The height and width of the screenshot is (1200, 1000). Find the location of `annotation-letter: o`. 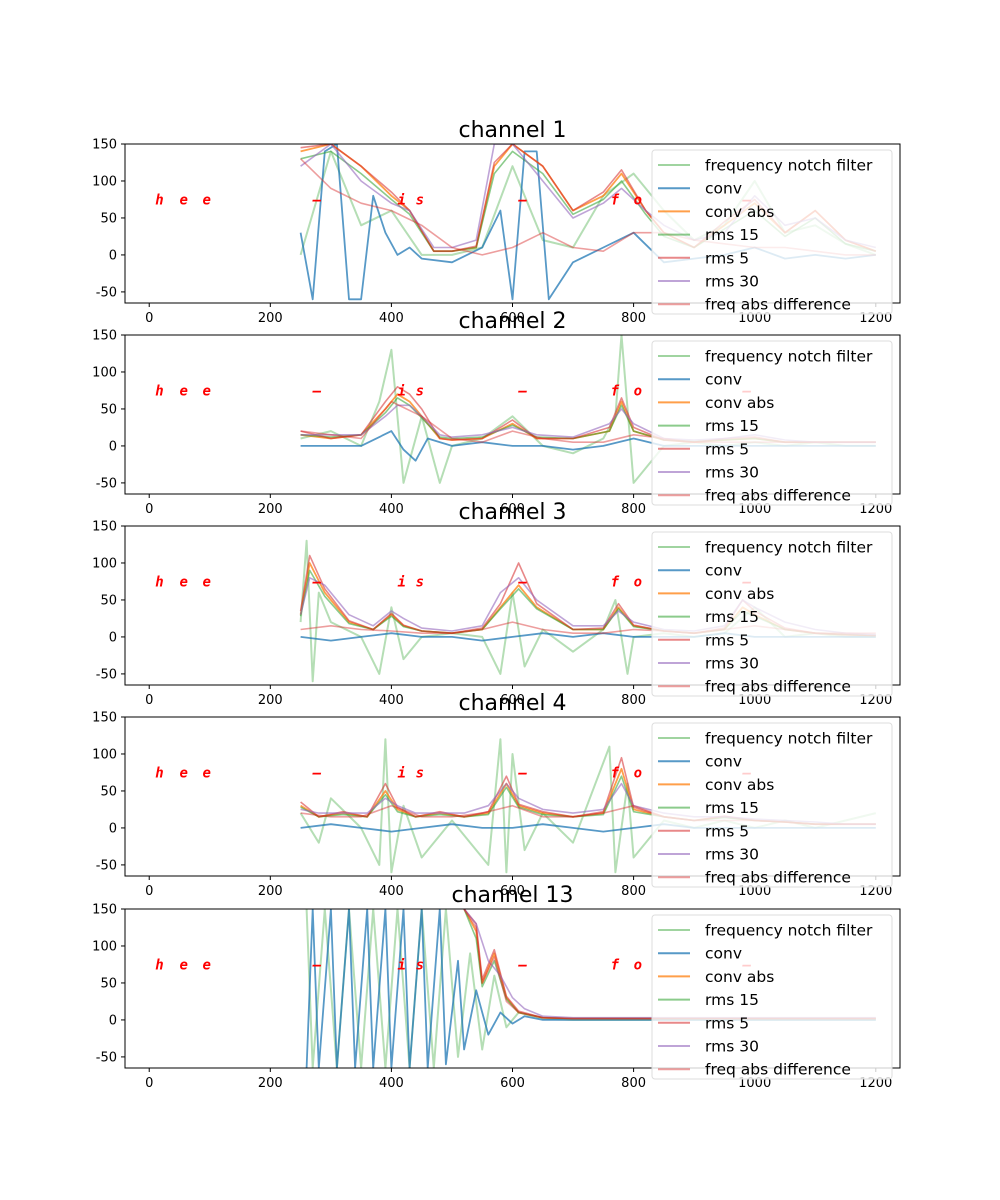

annotation-letter: o is located at coordinates (638, 200).